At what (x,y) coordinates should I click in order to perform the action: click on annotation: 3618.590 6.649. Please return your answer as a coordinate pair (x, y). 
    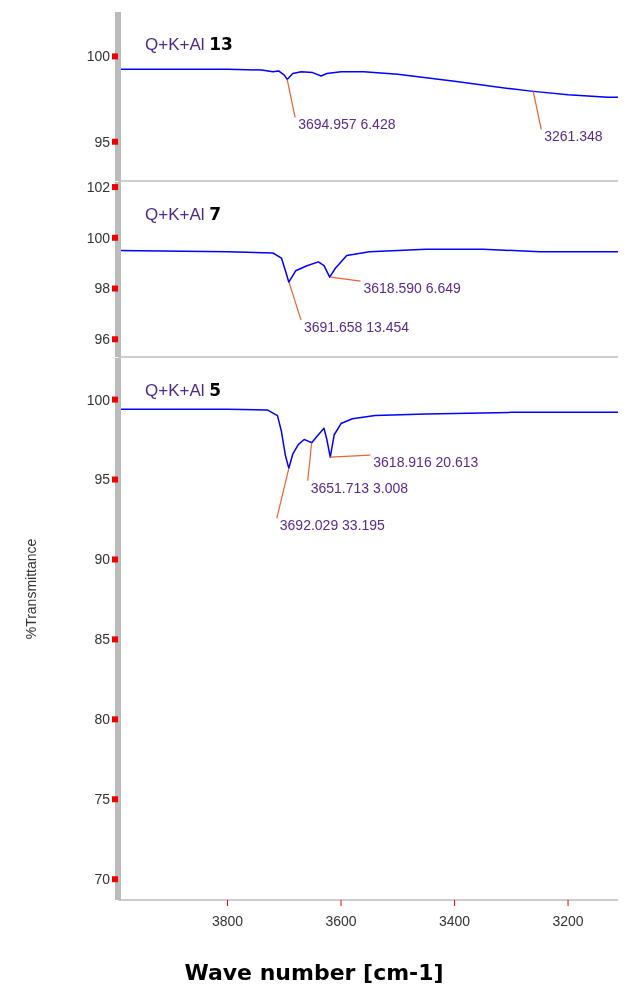
    Looking at the image, I should click on (412, 288).